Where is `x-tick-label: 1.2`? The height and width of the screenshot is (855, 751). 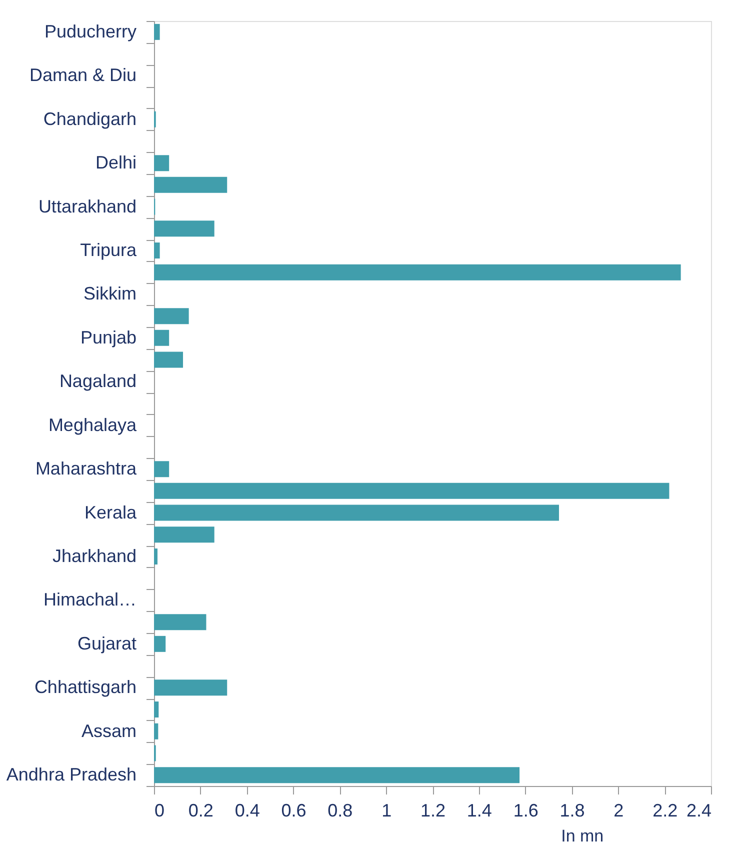 x-tick-label: 1.2 is located at coordinates (433, 810).